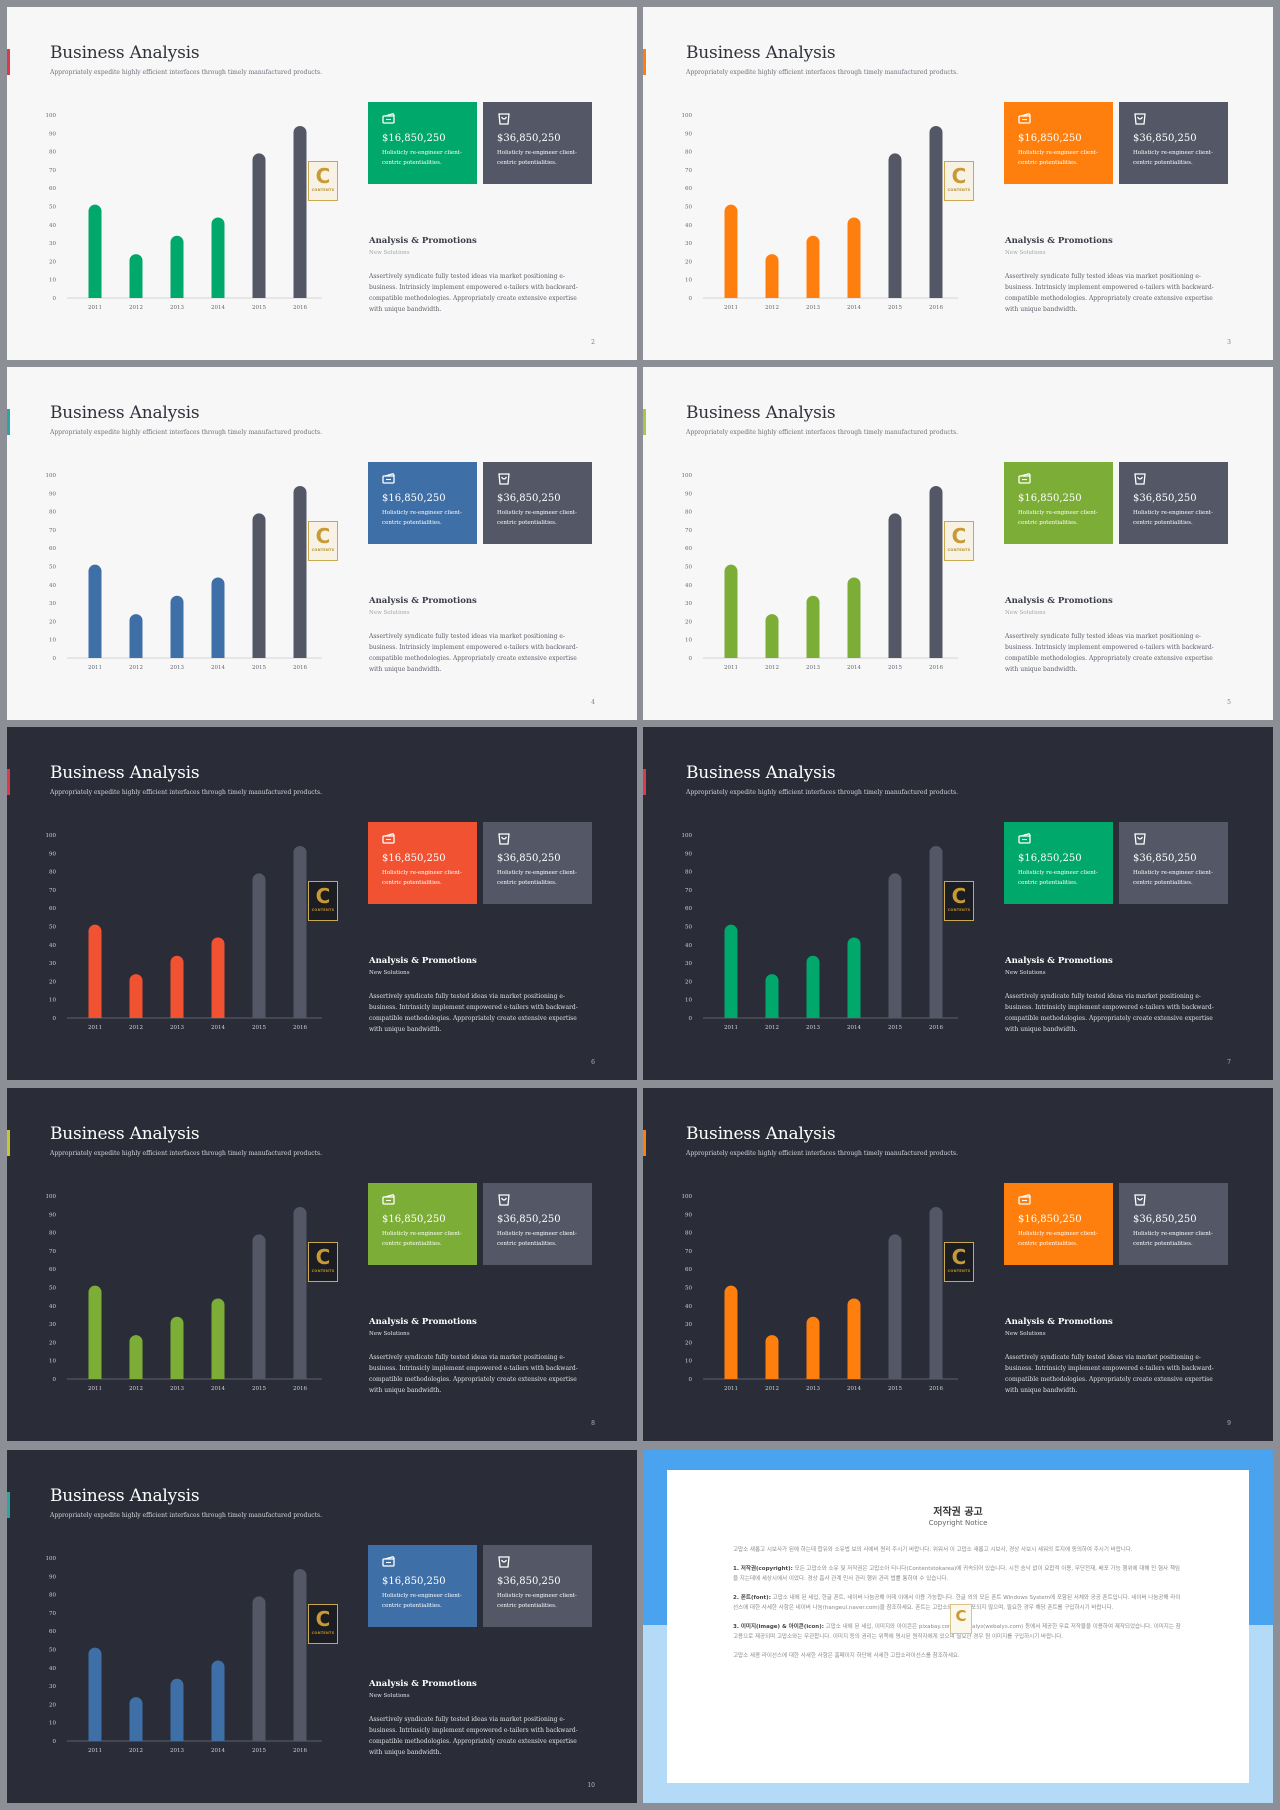 This screenshot has height=1810, width=1280. Describe the element at coordinates (593, 342) in the screenshot. I see `page-number: 2` at that location.